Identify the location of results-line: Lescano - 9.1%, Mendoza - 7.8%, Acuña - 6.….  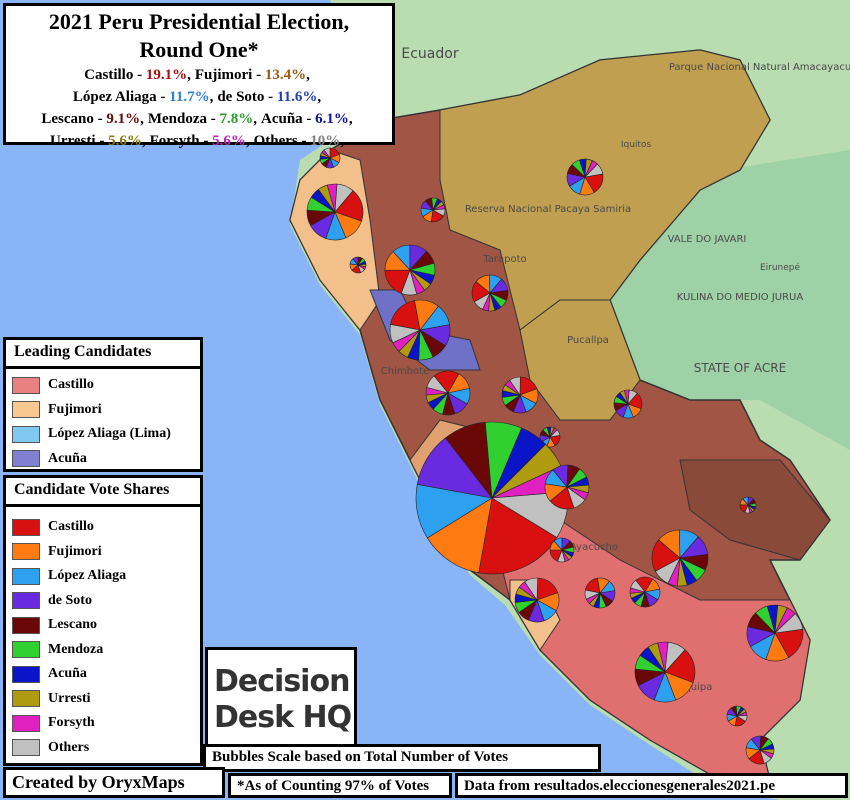
(199, 119).